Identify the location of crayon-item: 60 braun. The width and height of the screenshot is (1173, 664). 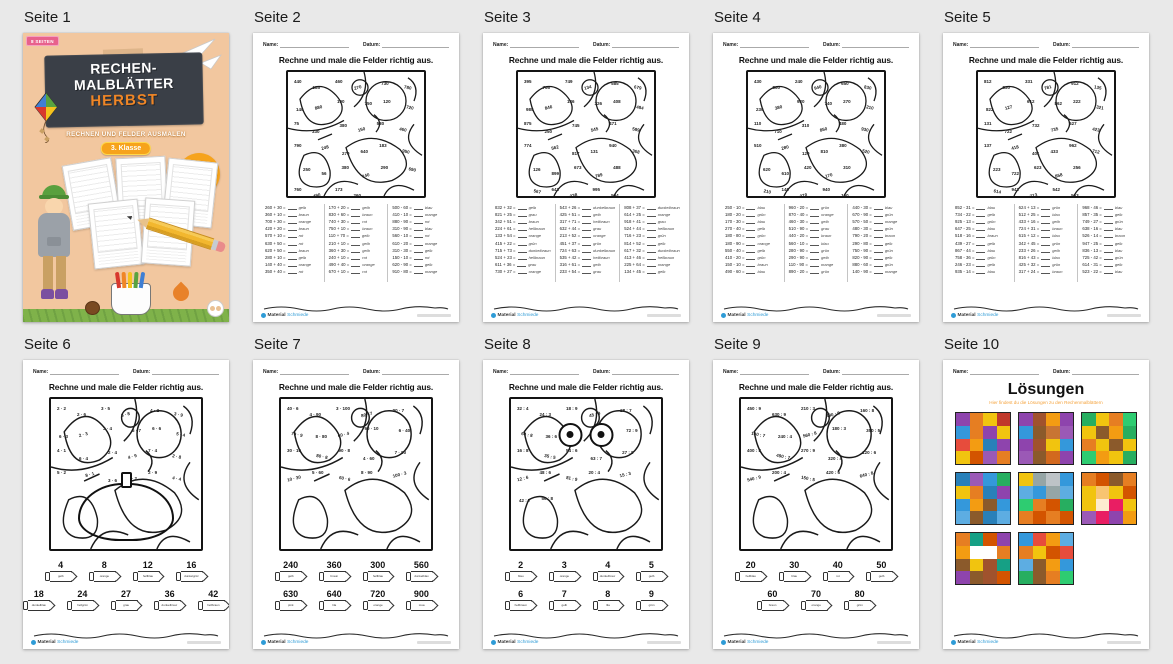
(773, 600).